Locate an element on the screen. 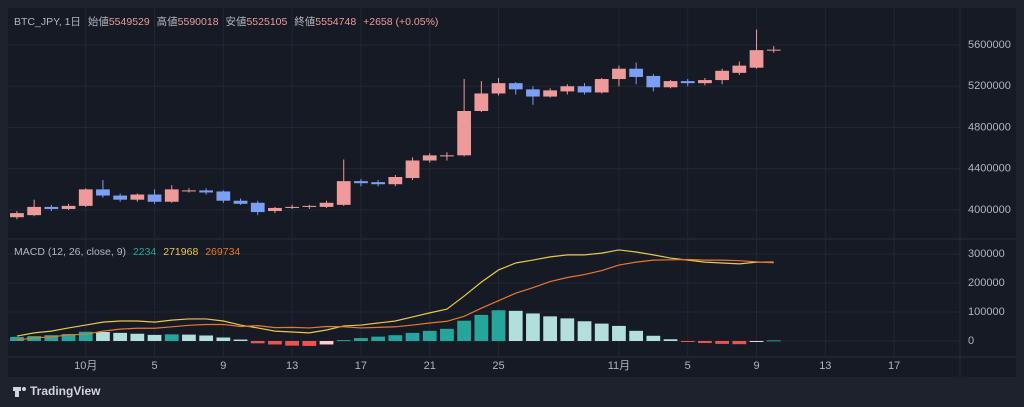 The width and height of the screenshot is (1024, 407). y-tick-label: 4400000 is located at coordinates (989, 169).